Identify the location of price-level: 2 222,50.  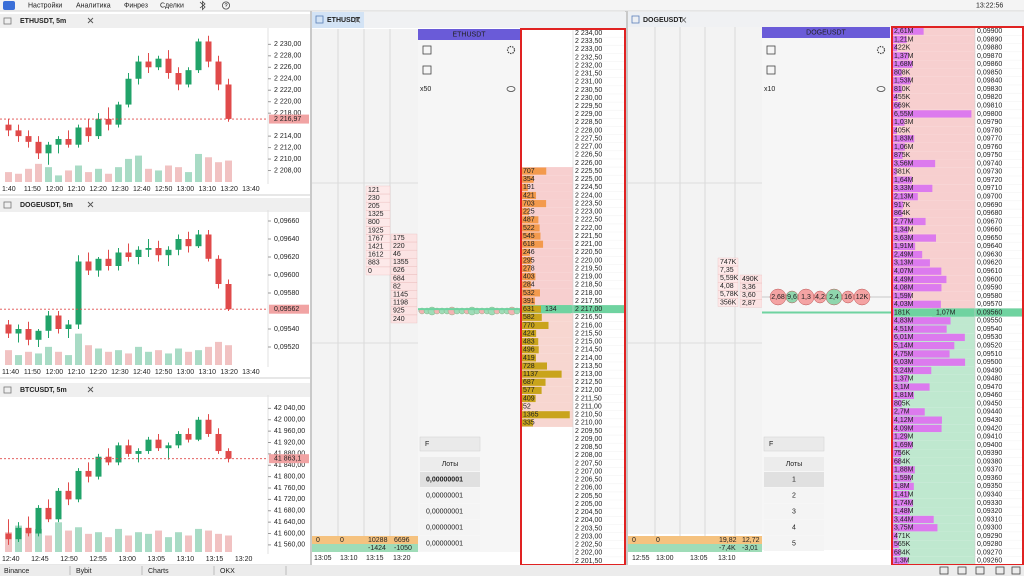
(588, 220).